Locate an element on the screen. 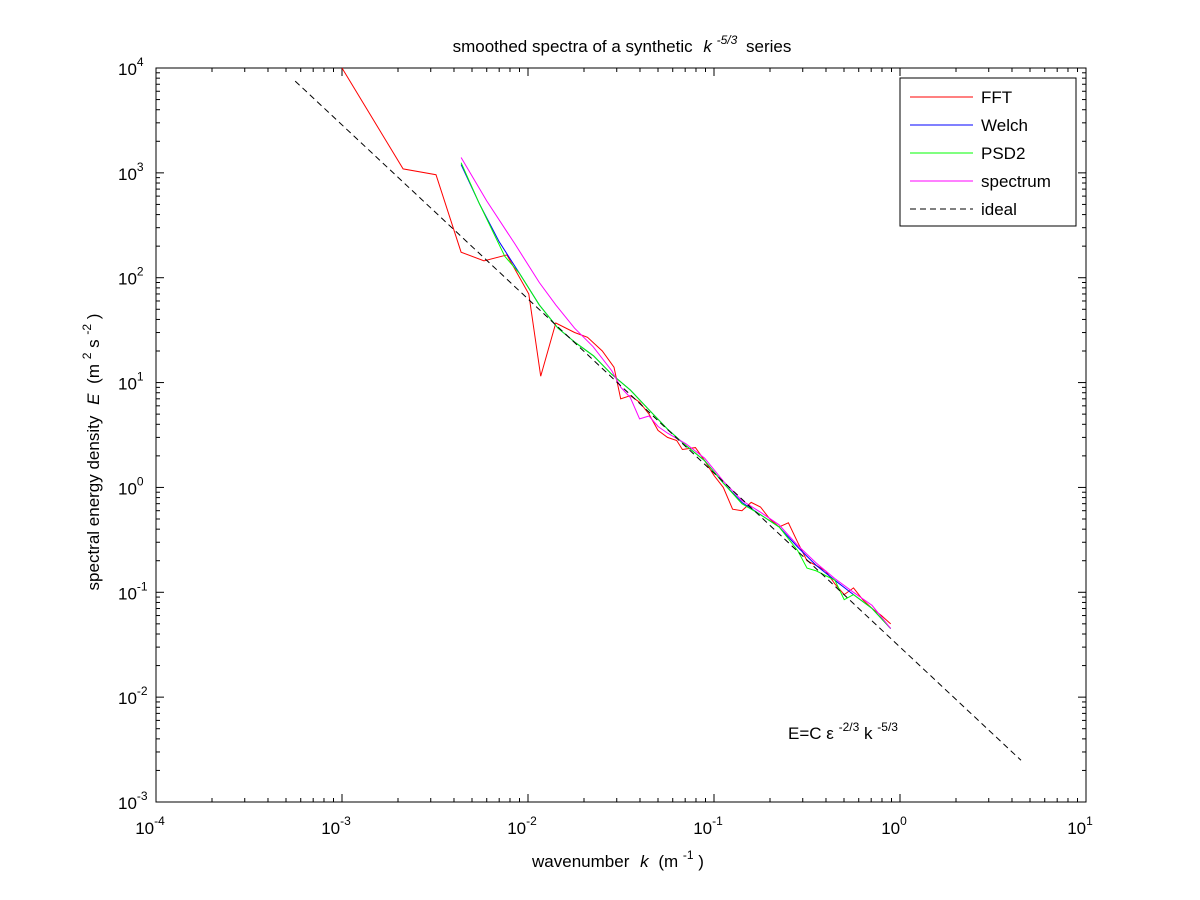 The height and width of the screenshot is (900, 1200). x-axis-label-unit-close: ) is located at coordinates (701, 861).